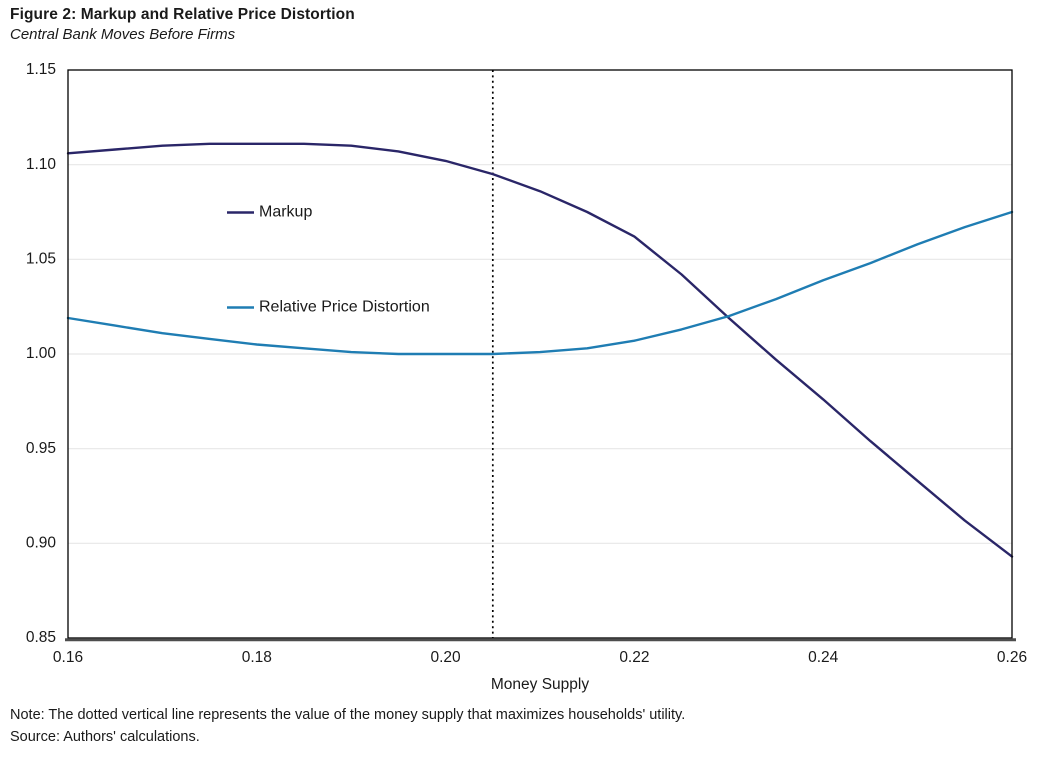  I want to click on x-tick-label: 0.18, so click(257, 657).